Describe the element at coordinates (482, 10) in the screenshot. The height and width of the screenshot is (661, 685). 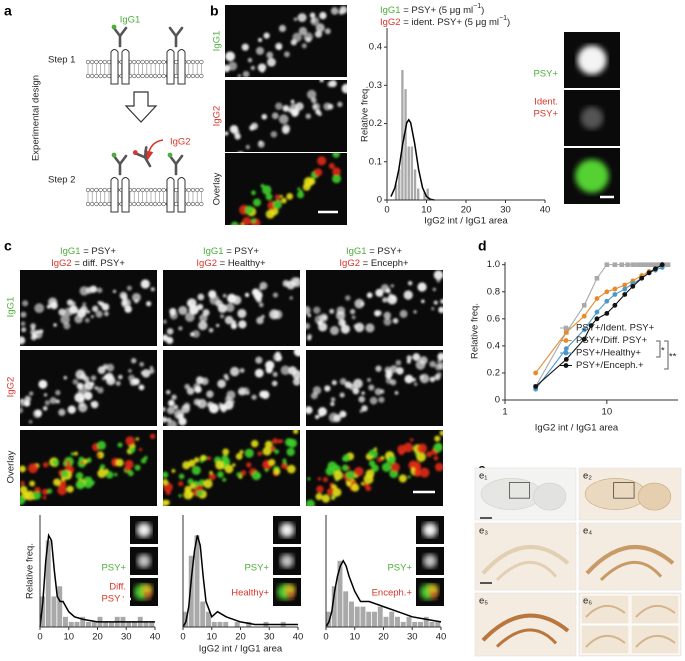
I see `legend-close: )` at that location.